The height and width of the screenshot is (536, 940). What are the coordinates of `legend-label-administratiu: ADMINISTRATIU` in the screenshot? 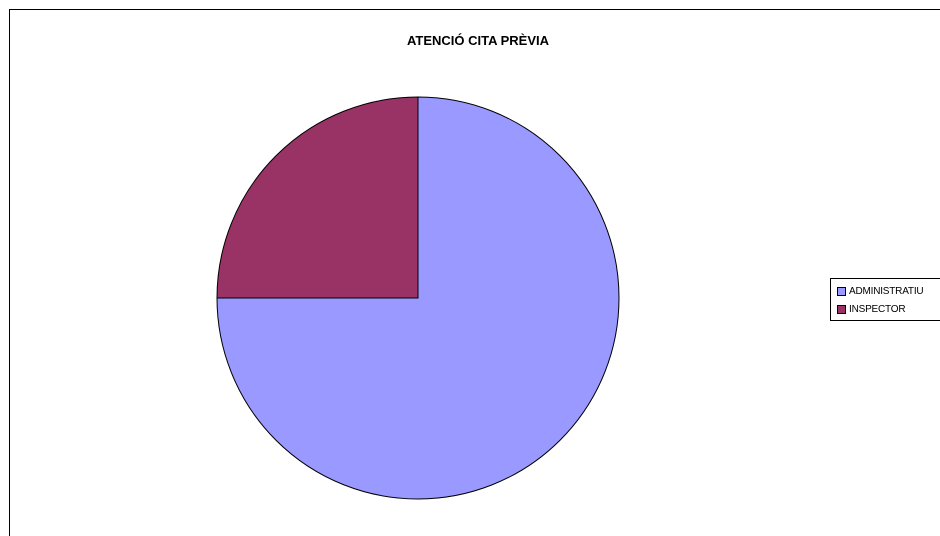 It's located at (886, 291).